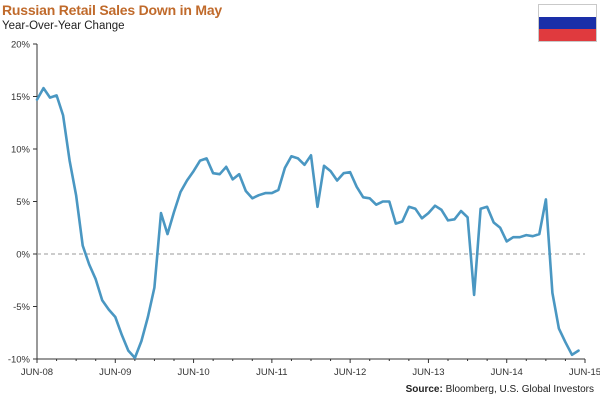  What do you see at coordinates (567, 34) in the screenshot?
I see `flag-stripe-red` at bounding box center [567, 34].